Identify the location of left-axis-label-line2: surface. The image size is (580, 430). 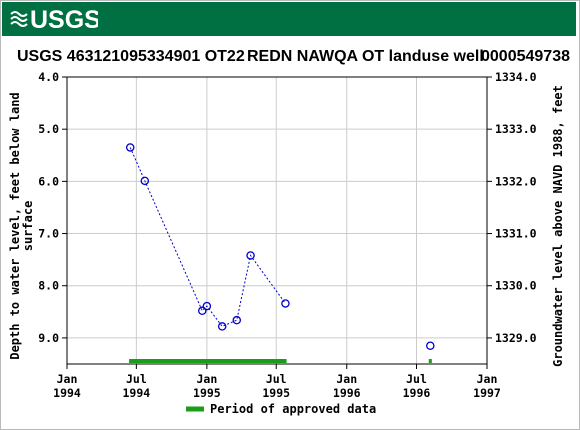
(28, 226).